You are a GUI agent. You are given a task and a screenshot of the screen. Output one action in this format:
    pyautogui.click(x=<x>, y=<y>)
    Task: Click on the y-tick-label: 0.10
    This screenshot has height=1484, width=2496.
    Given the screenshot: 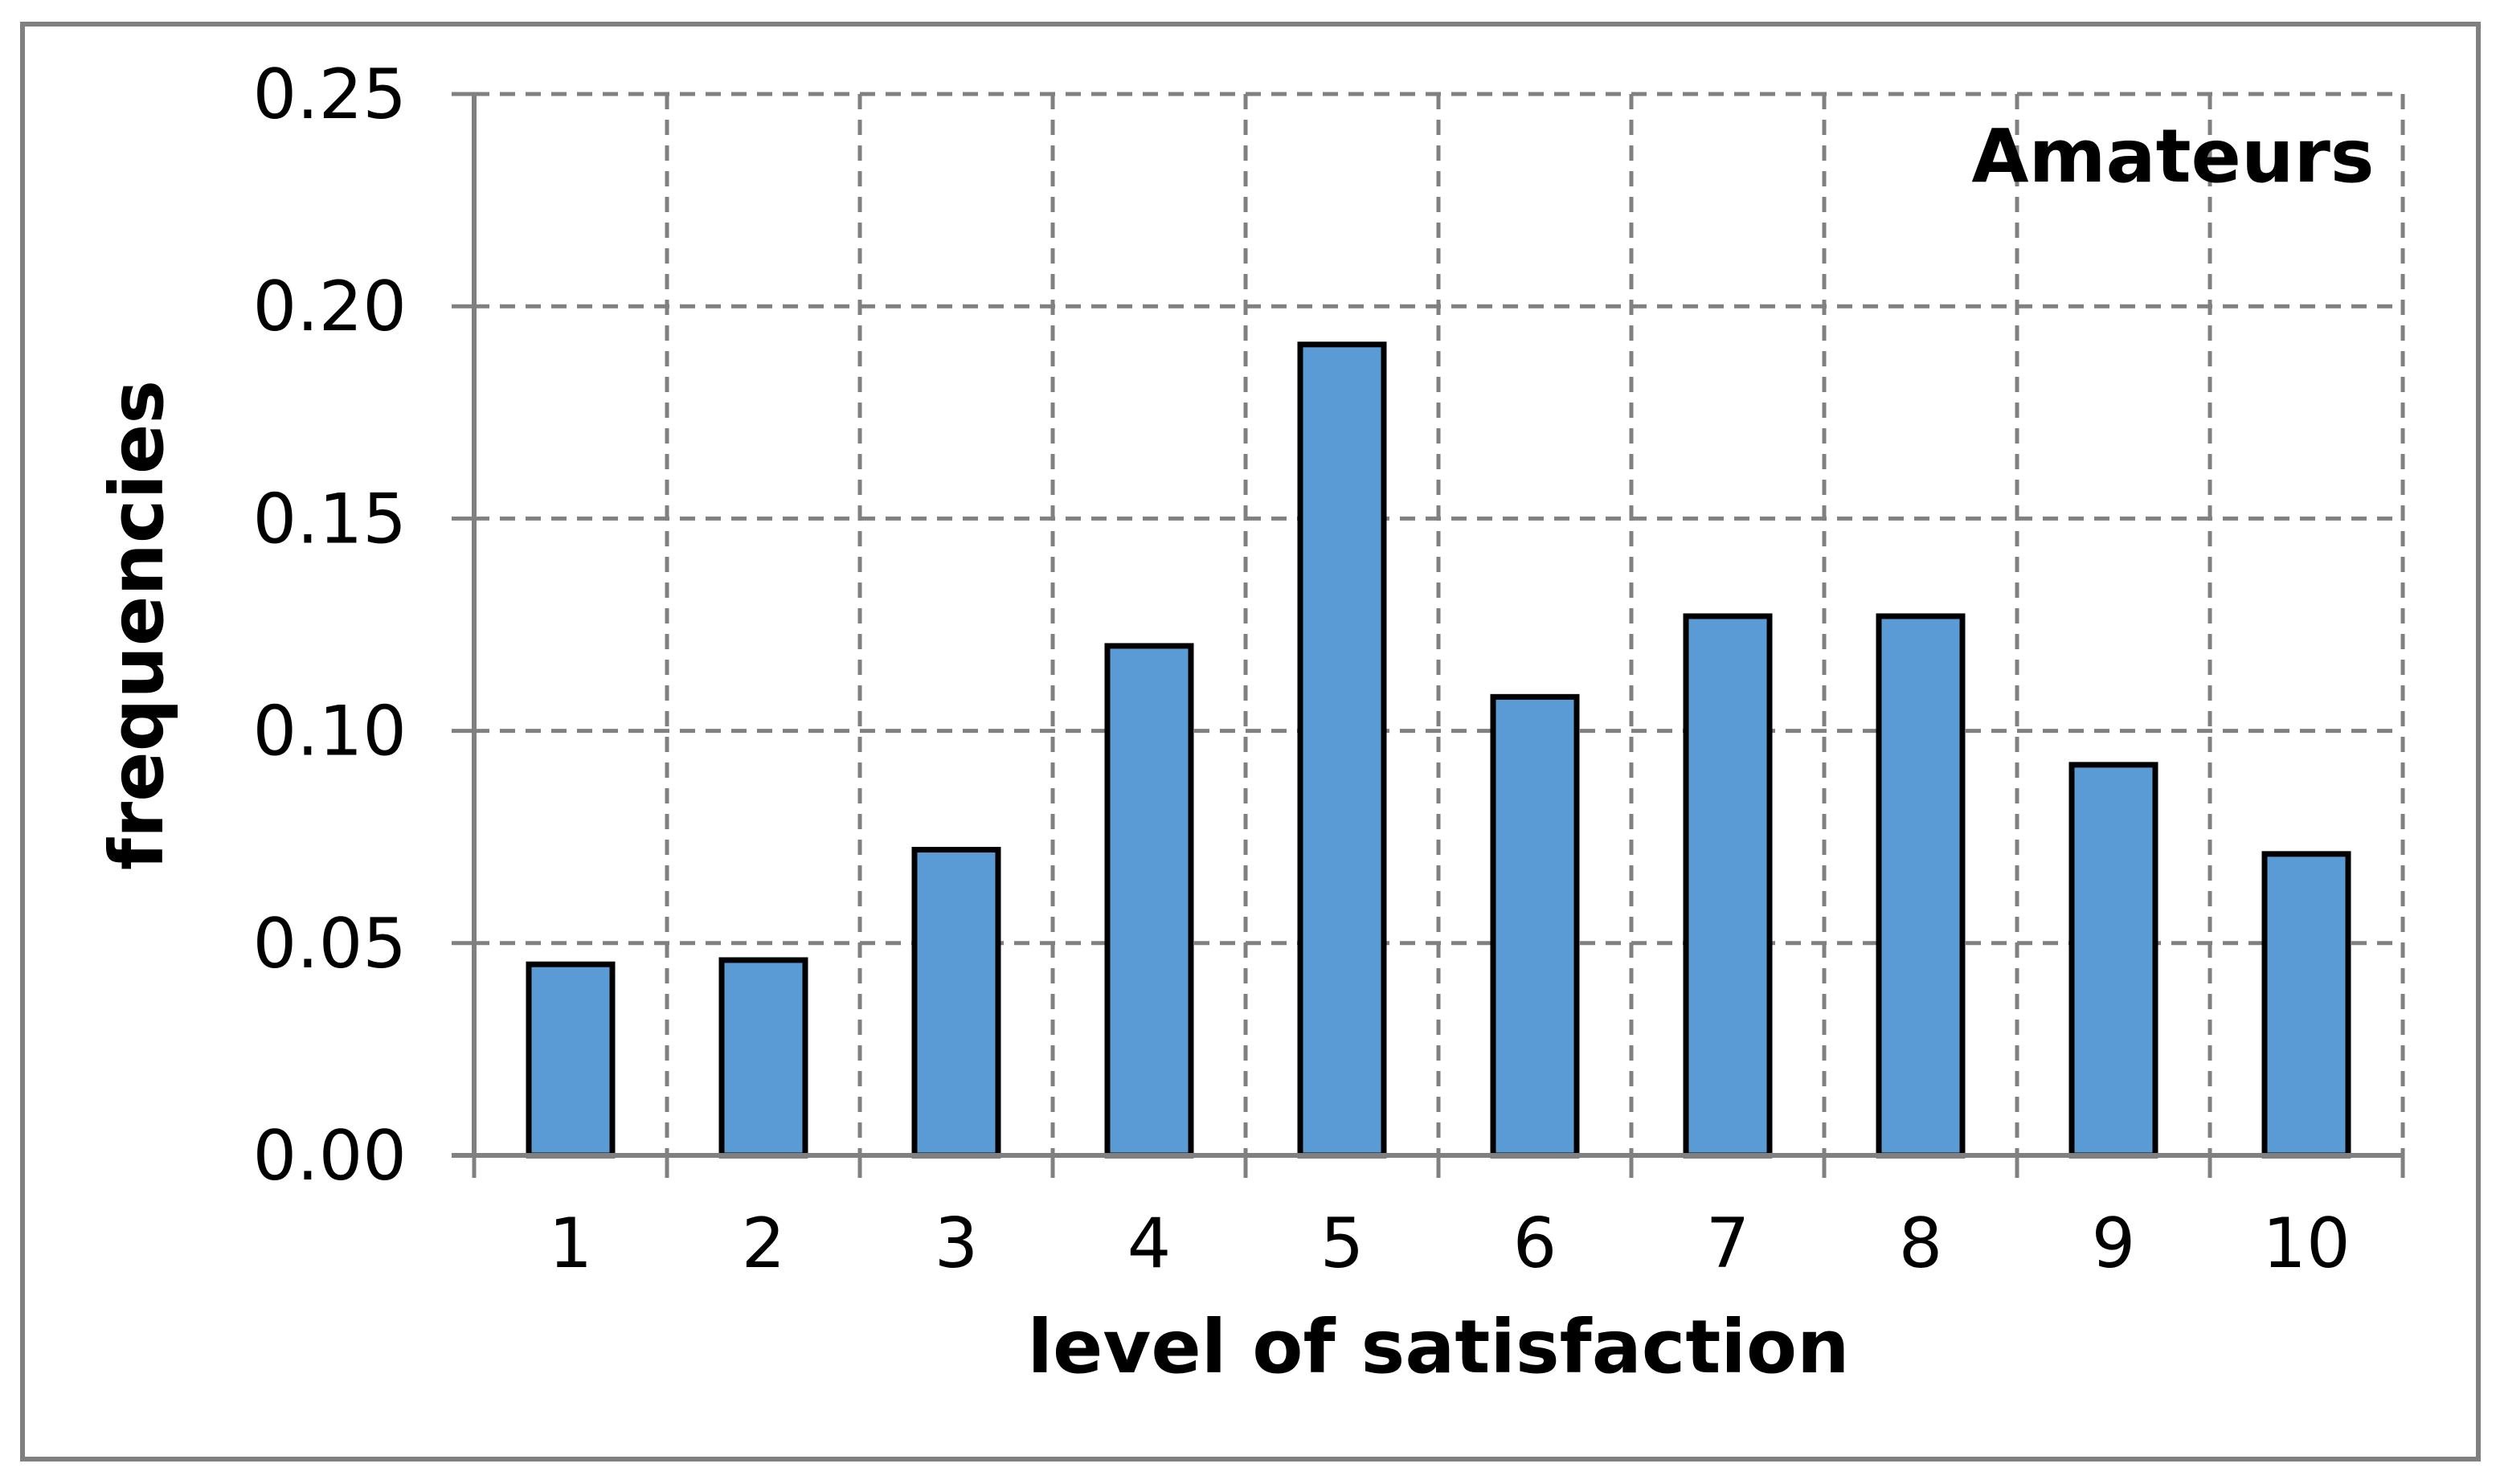 What is the action you would take?
    pyautogui.click(x=330, y=732)
    